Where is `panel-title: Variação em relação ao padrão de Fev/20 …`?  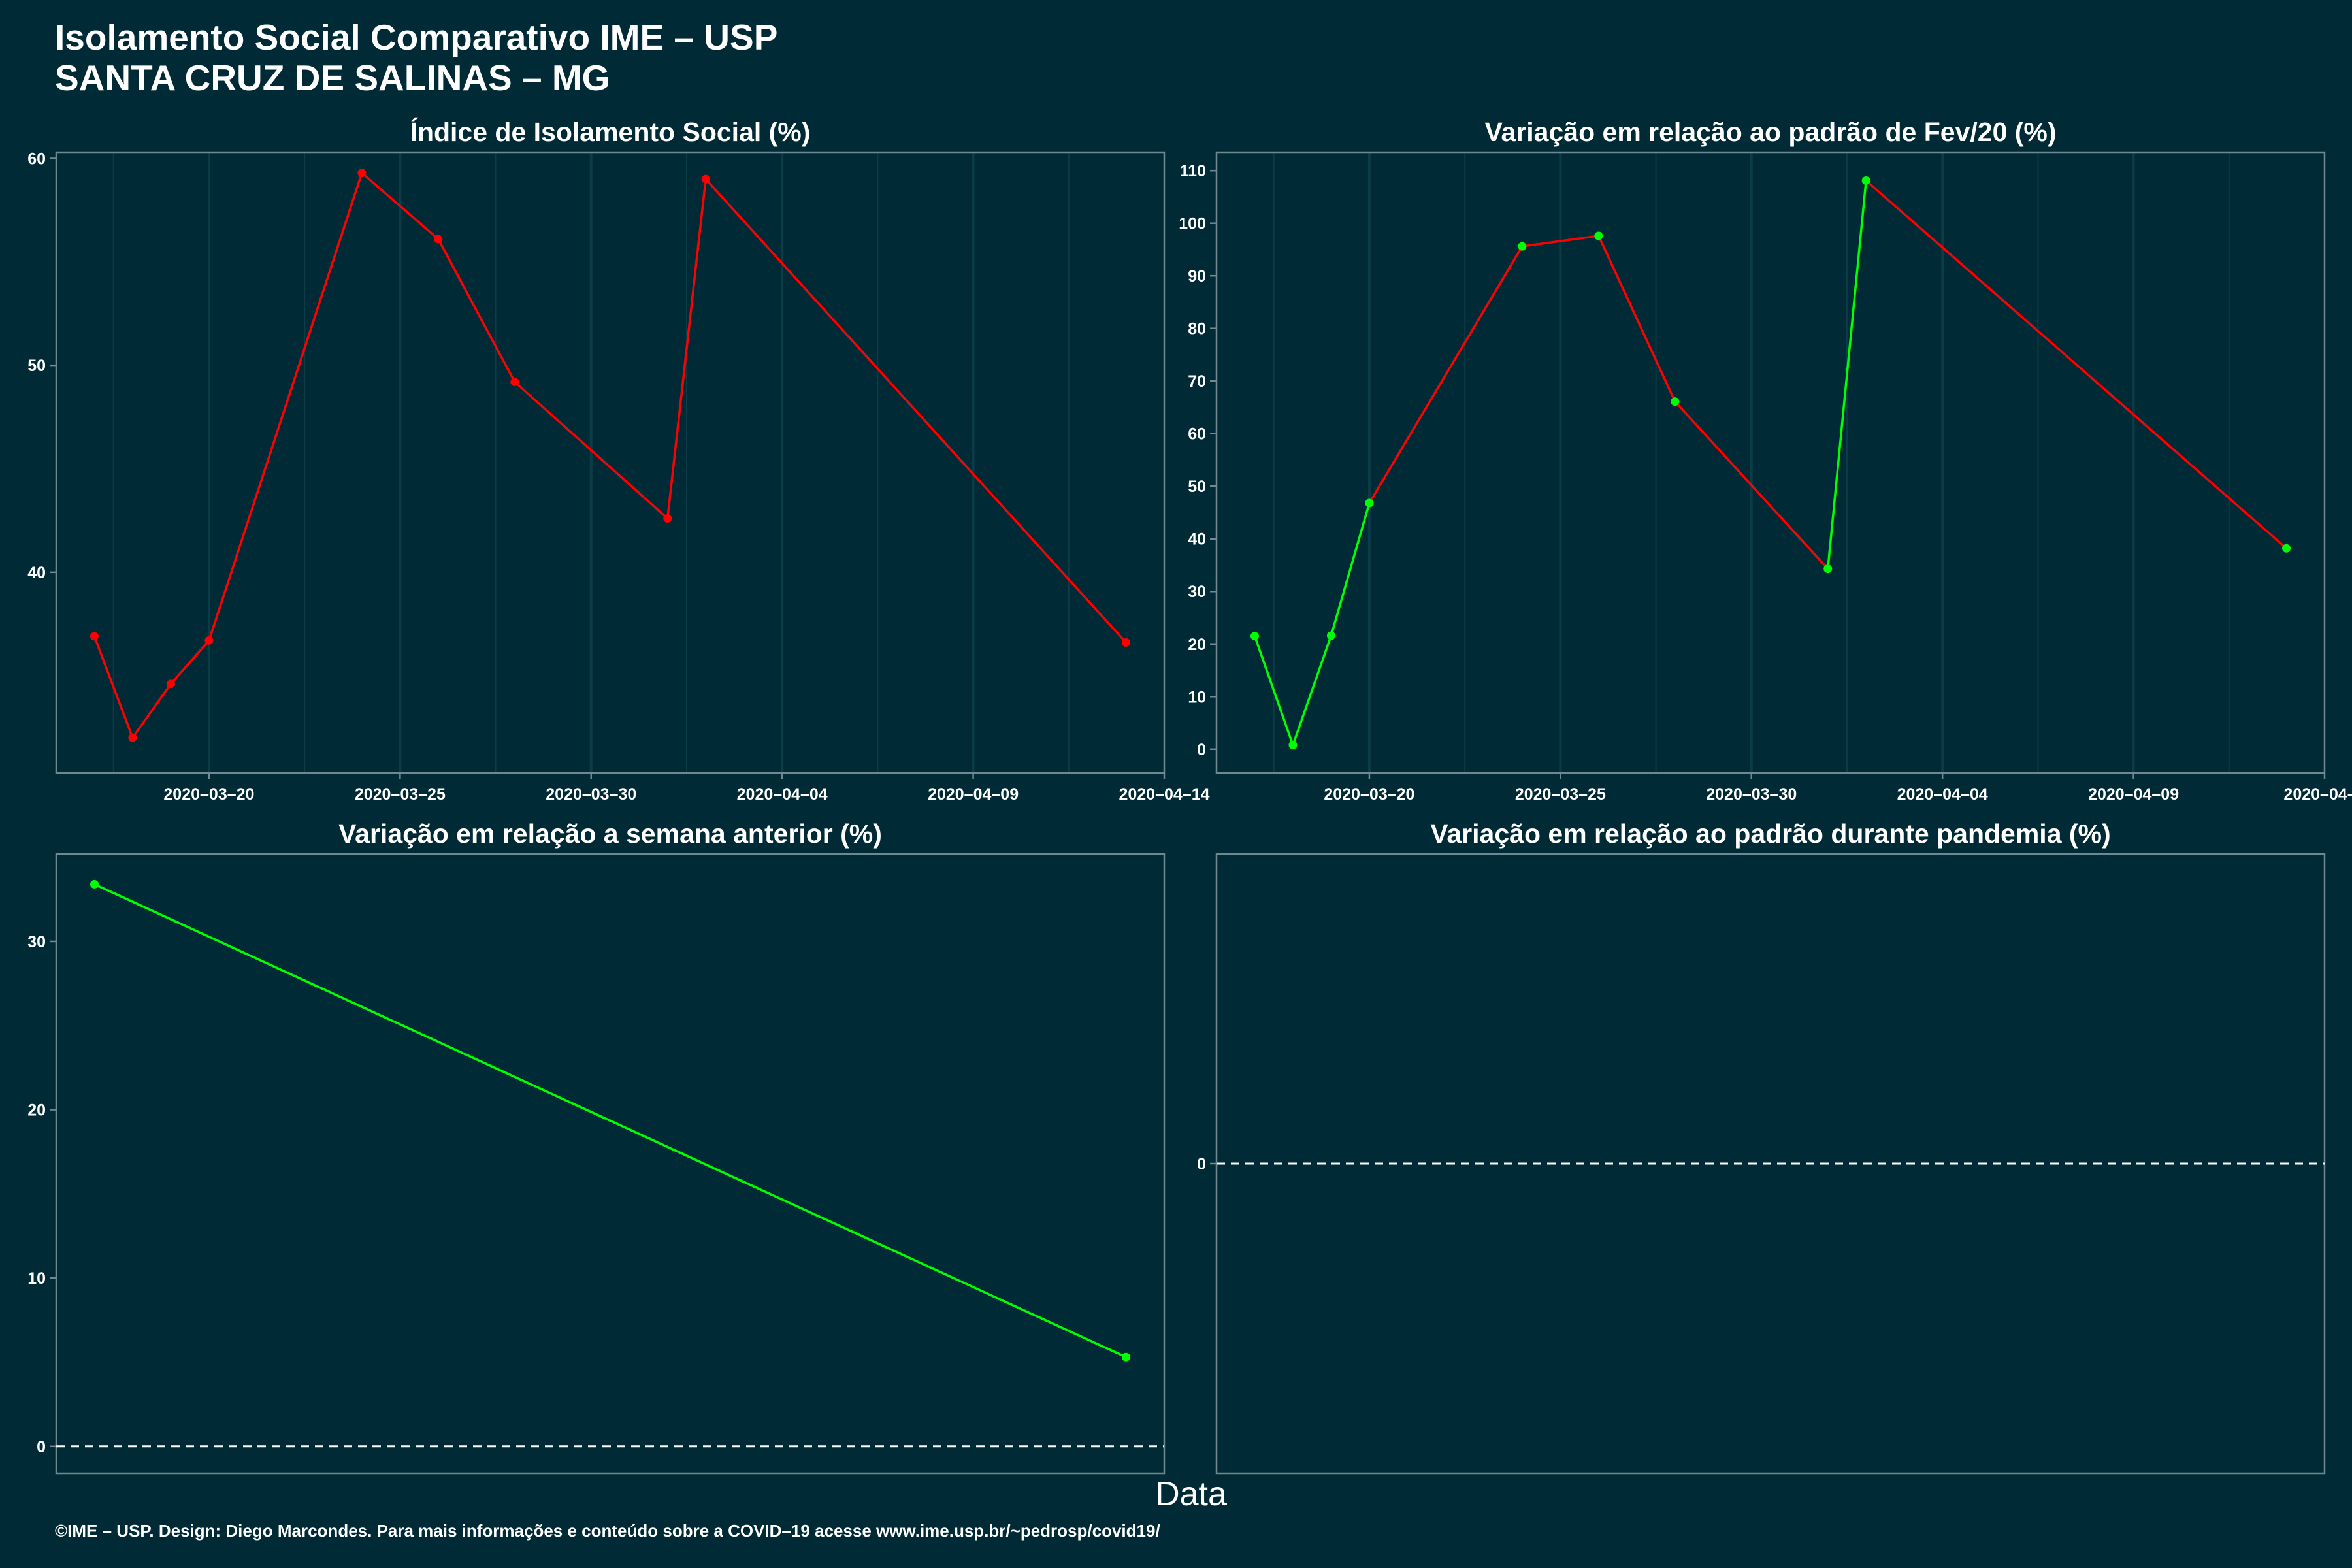 panel-title: Variação em relação ao padrão de Fev/20 … is located at coordinates (1770, 132).